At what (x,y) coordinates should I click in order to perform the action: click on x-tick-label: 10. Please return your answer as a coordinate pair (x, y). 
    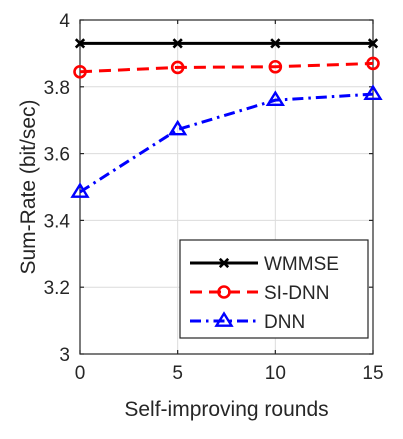
    Looking at the image, I should click on (275, 373).